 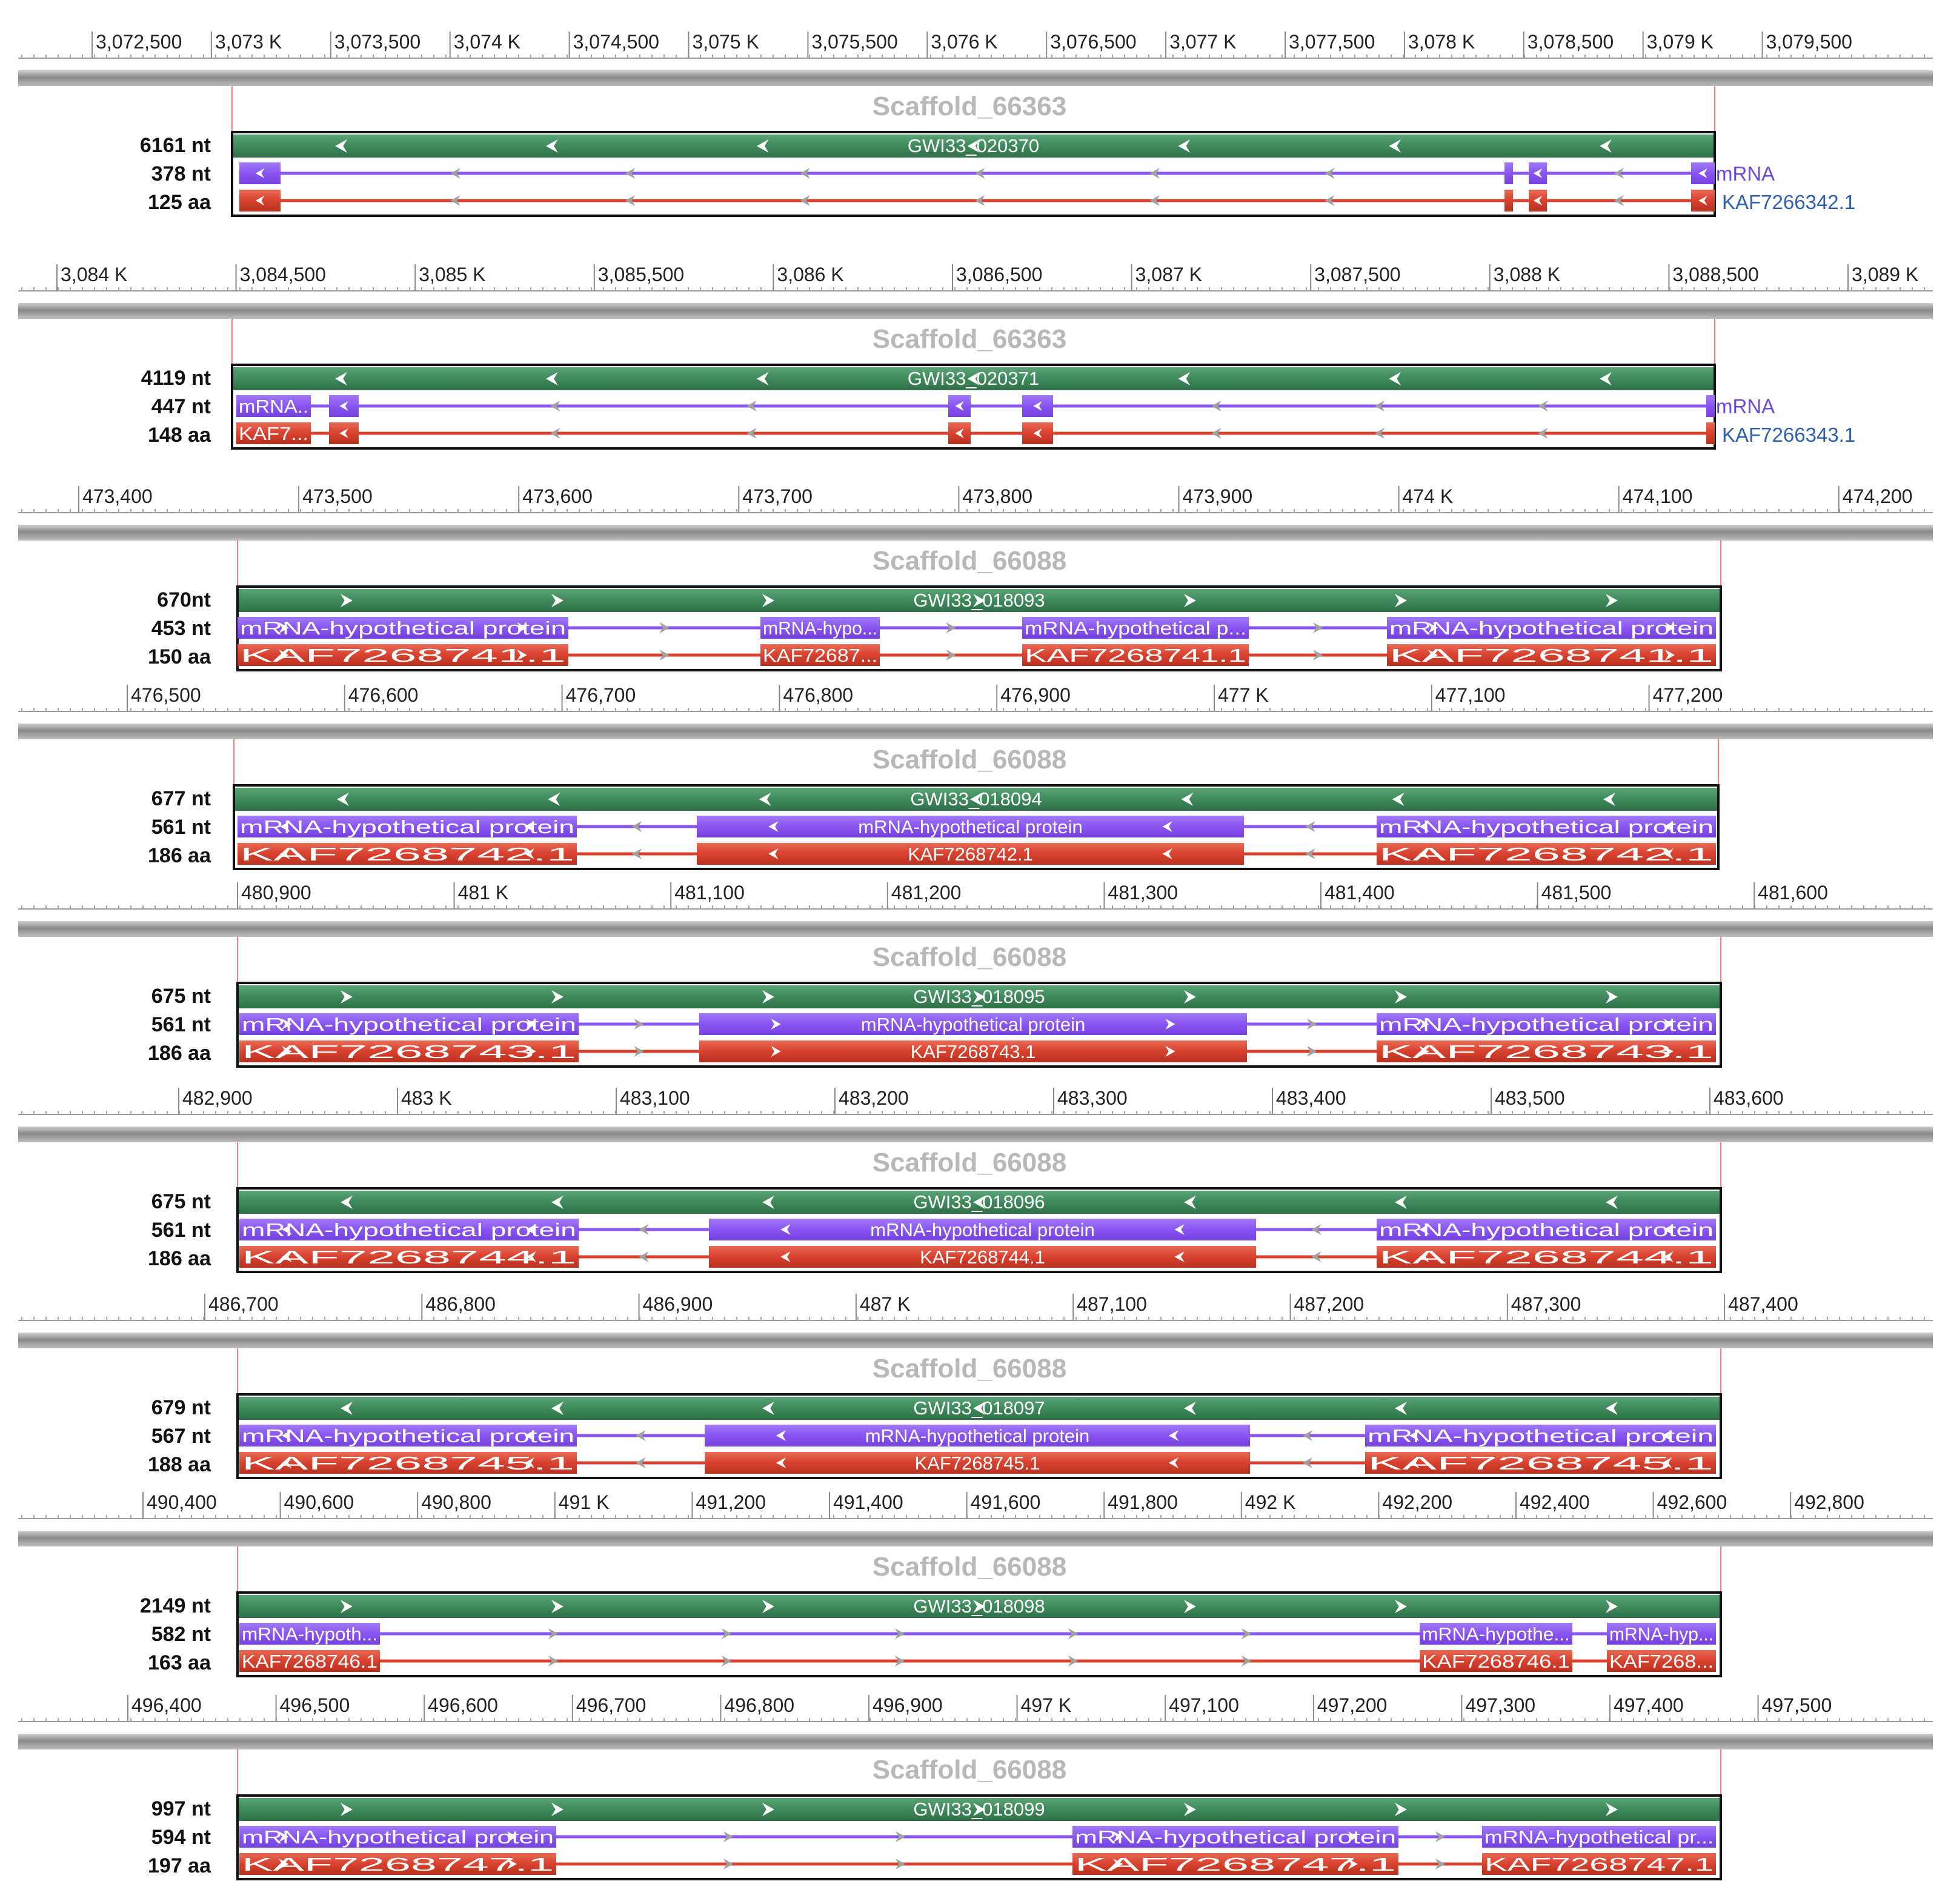 What do you see at coordinates (709, 893) in the screenshot?
I see `ruler-tick-label: 481,100` at bounding box center [709, 893].